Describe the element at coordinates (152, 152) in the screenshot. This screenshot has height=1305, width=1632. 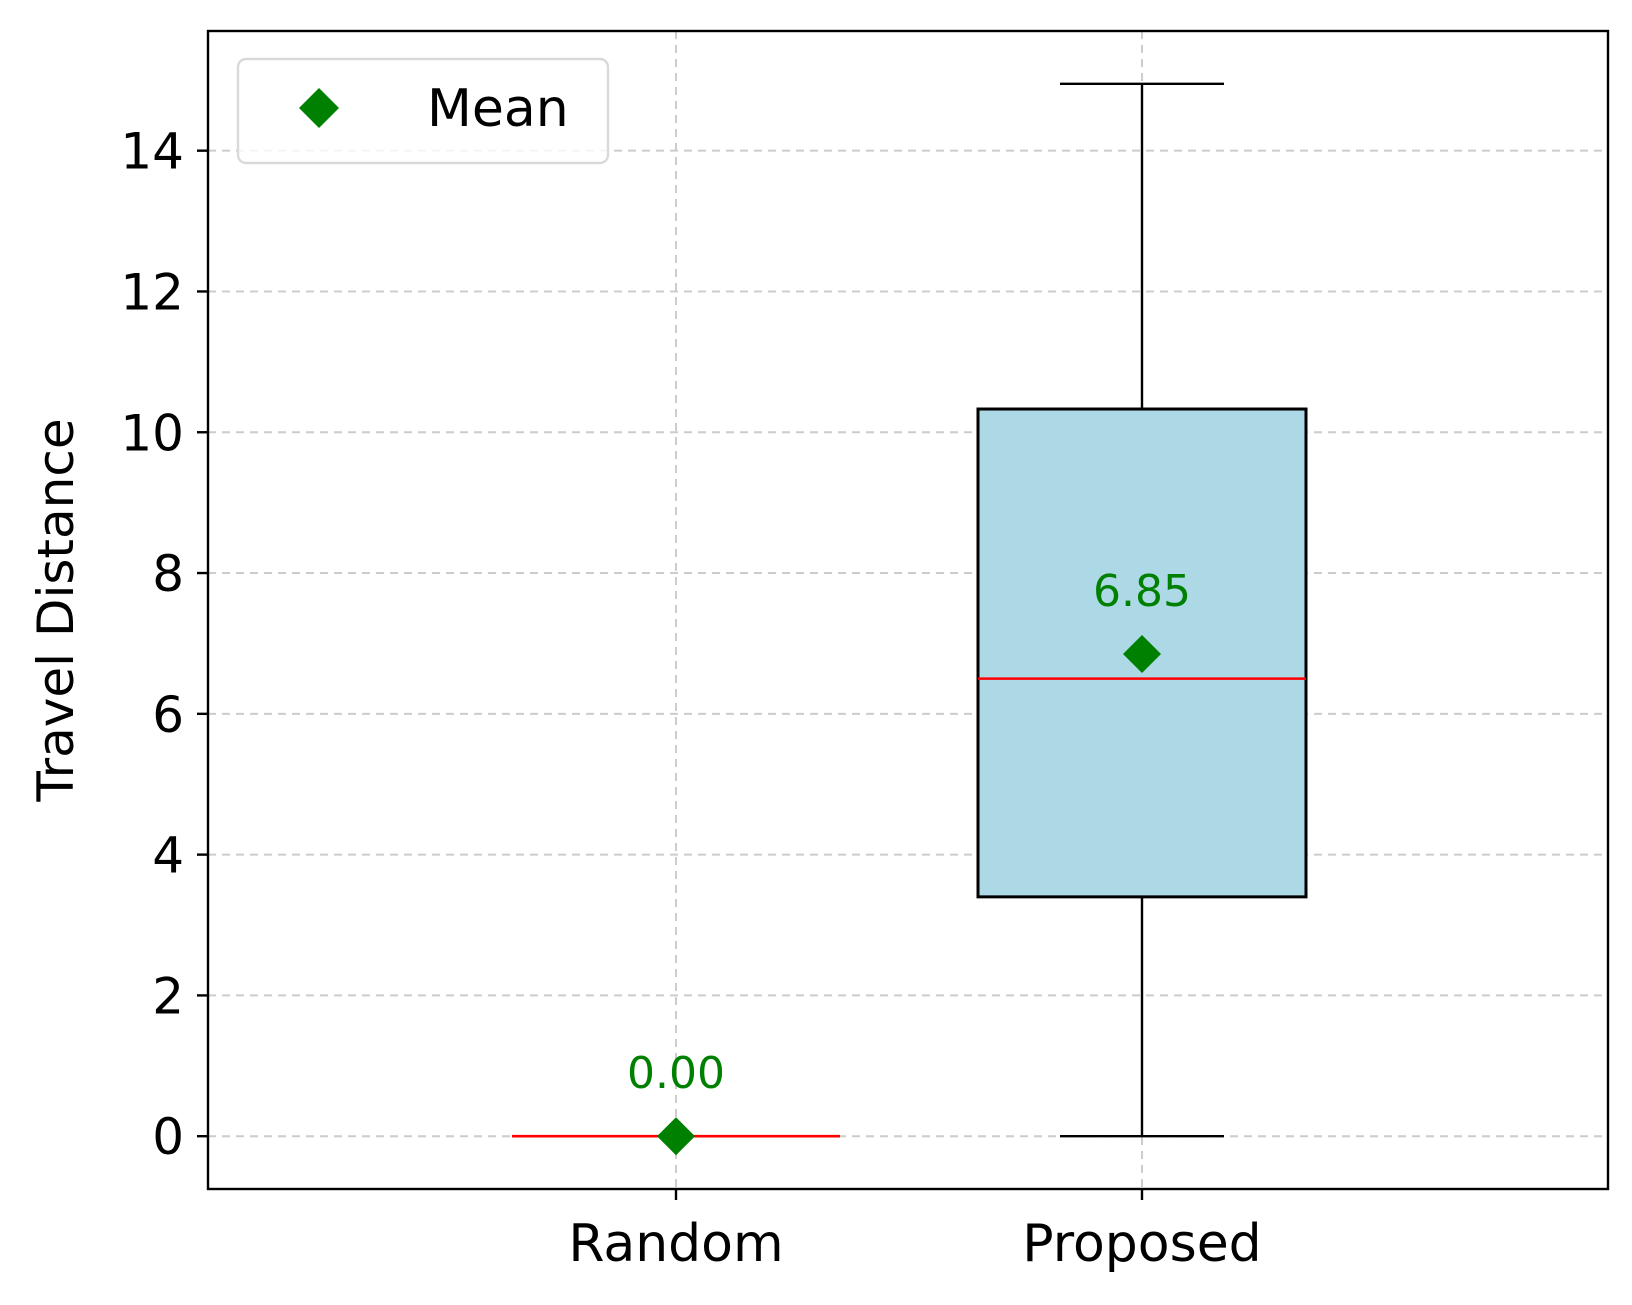
I see `y-tick-label: 14` at that location.